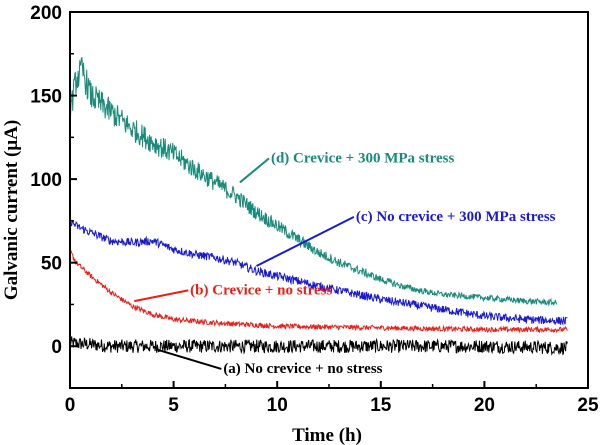 This screenshot has width=600, height=445. What do you see at coordinates (318, 346) in the screenshot?
I see `series-line-a` at bounding box center [318, 346].